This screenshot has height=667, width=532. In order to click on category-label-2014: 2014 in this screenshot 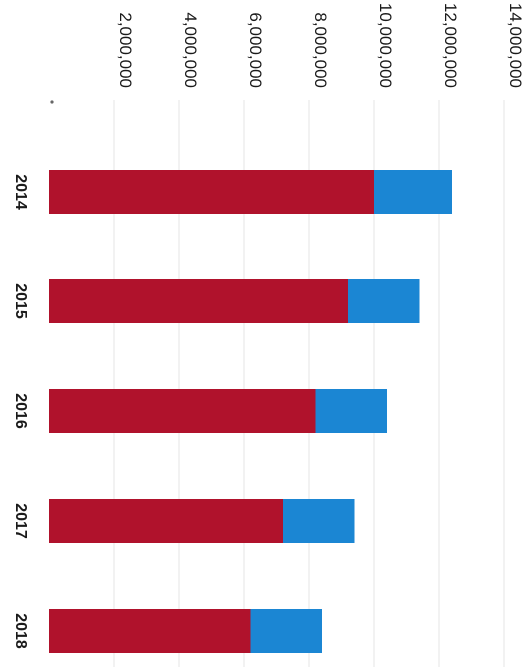, I will do `click(20, 192)`.